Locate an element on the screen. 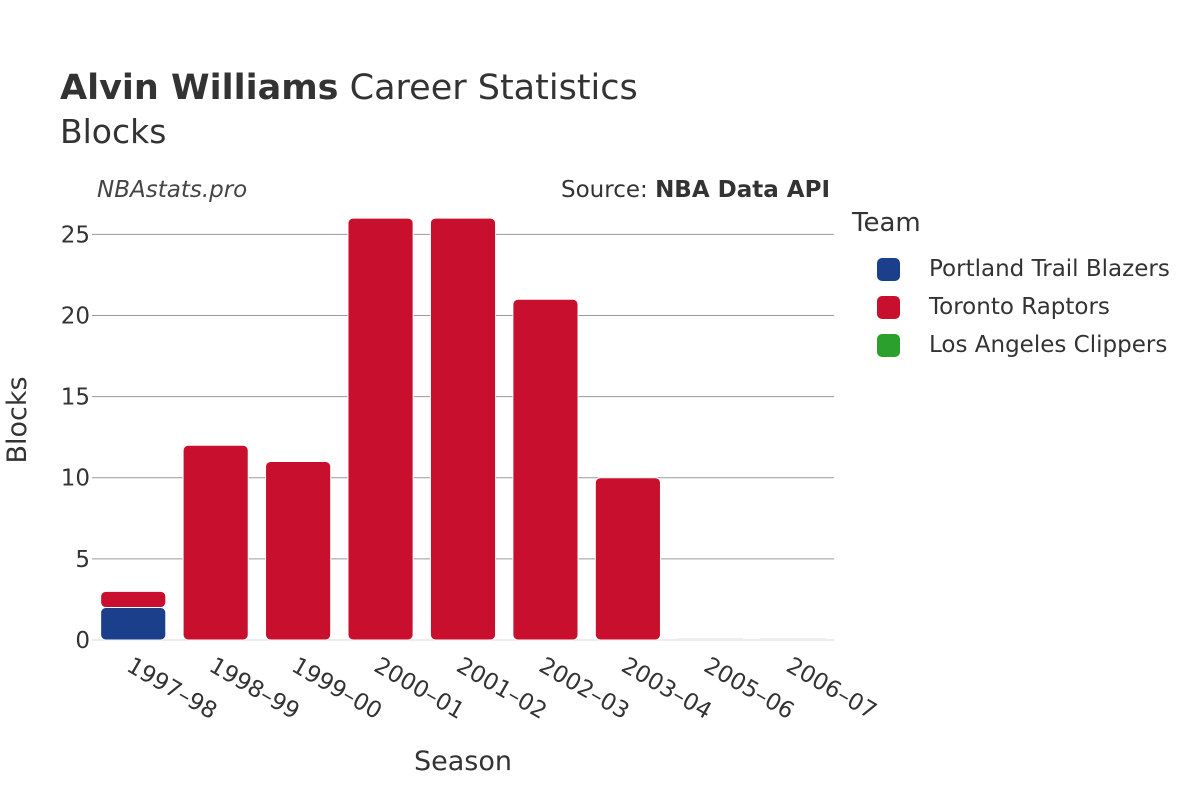 Image resolution: width=1200 pixels, height=800 pixels. y-tick-label: 15 is located at coordinates (75, 398).